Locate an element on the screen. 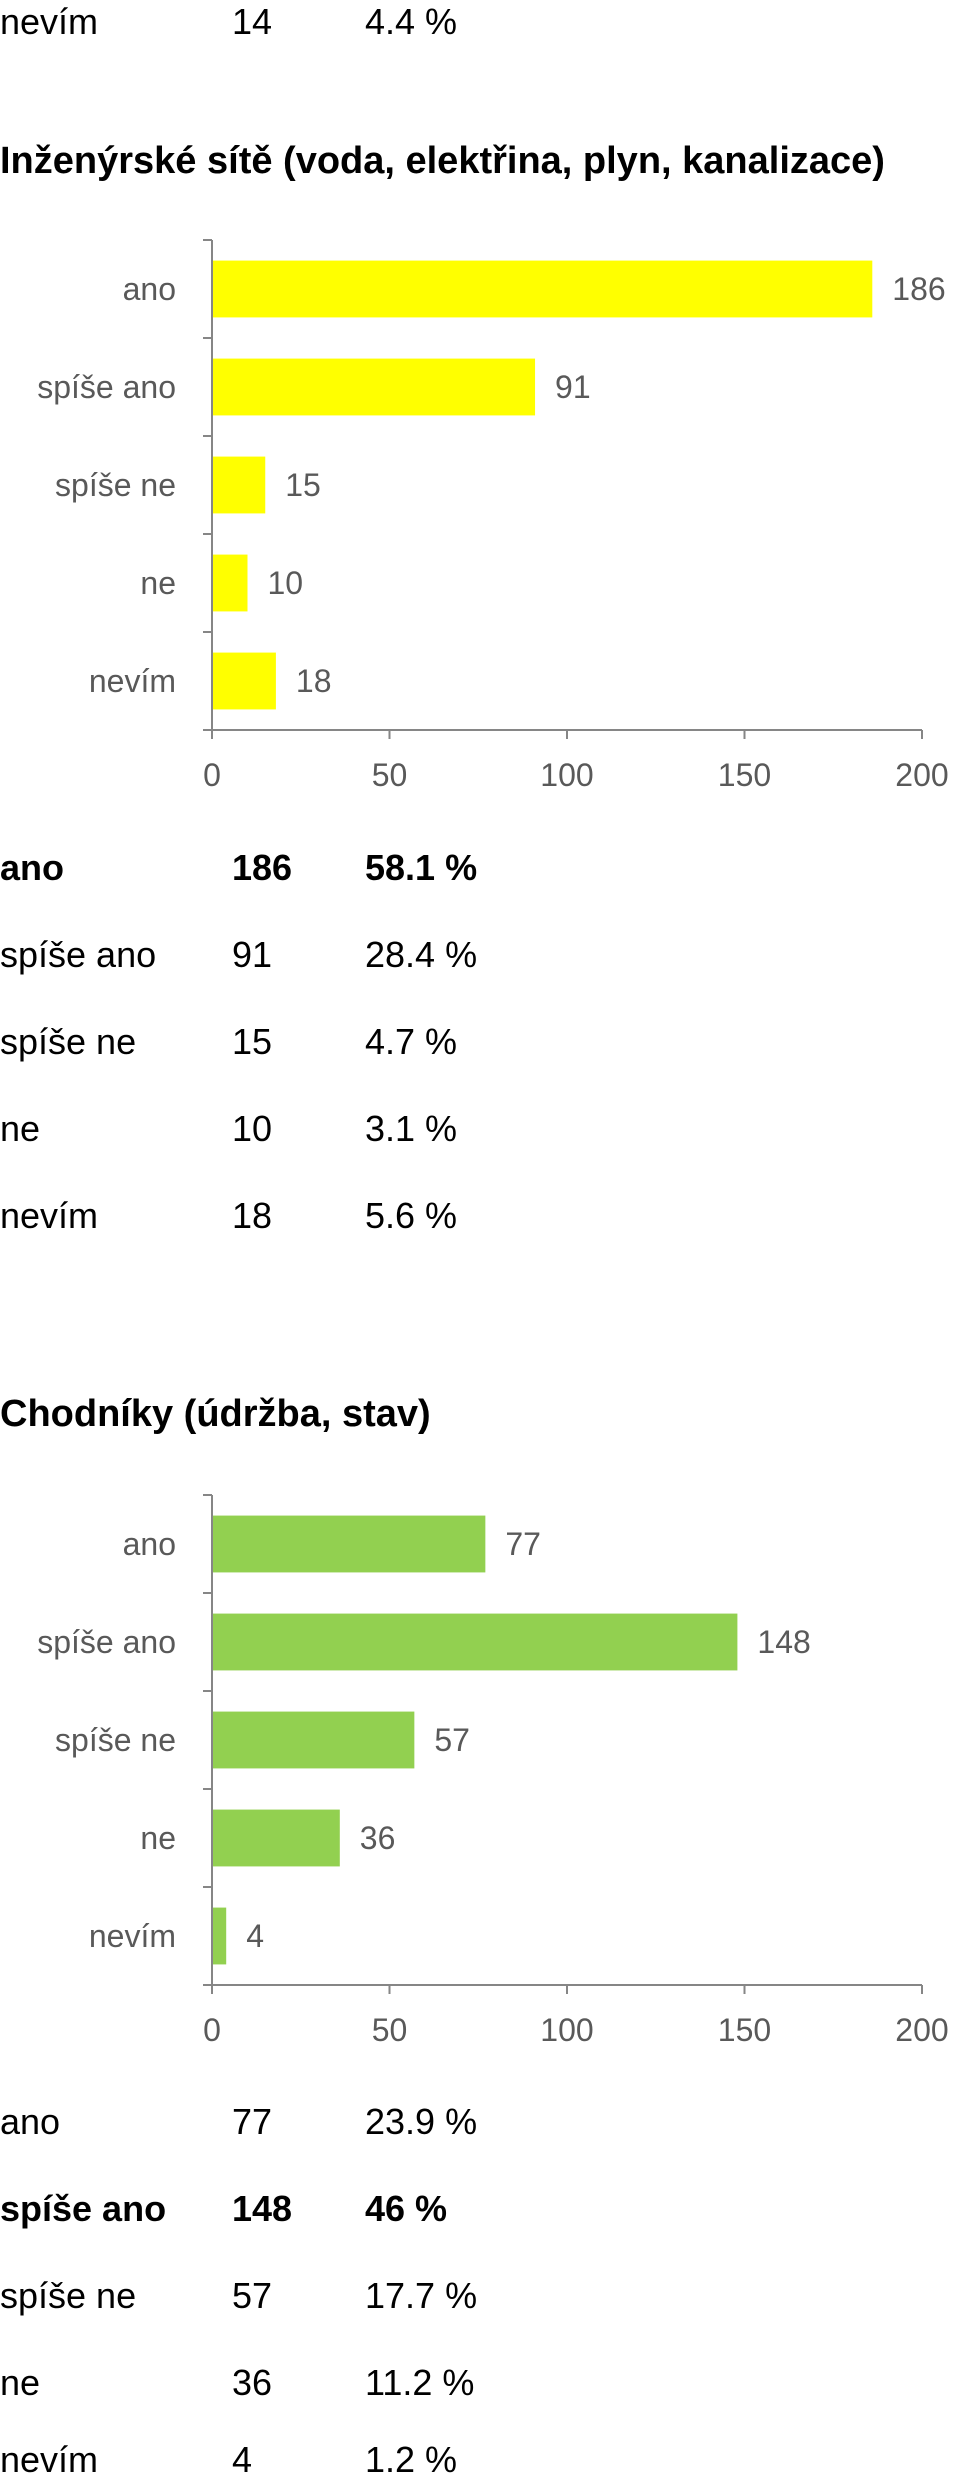  row-count: 77 is located at coordinates (252, 2121).